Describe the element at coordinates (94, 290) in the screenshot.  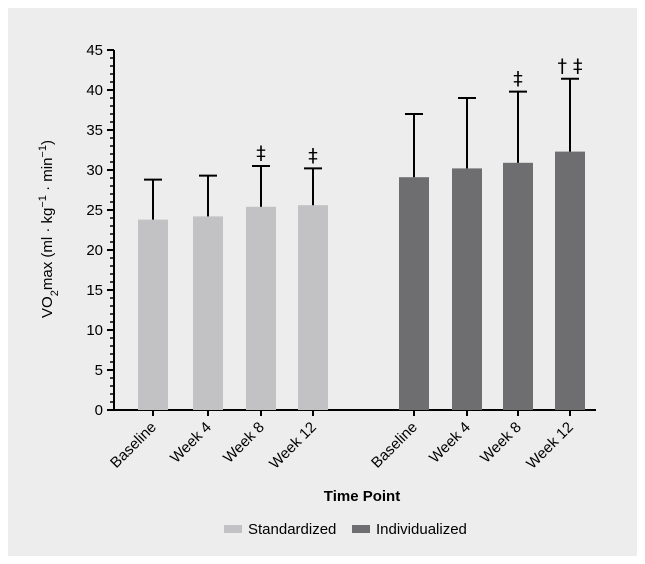
I see `y-tick-label: 15` at that location.